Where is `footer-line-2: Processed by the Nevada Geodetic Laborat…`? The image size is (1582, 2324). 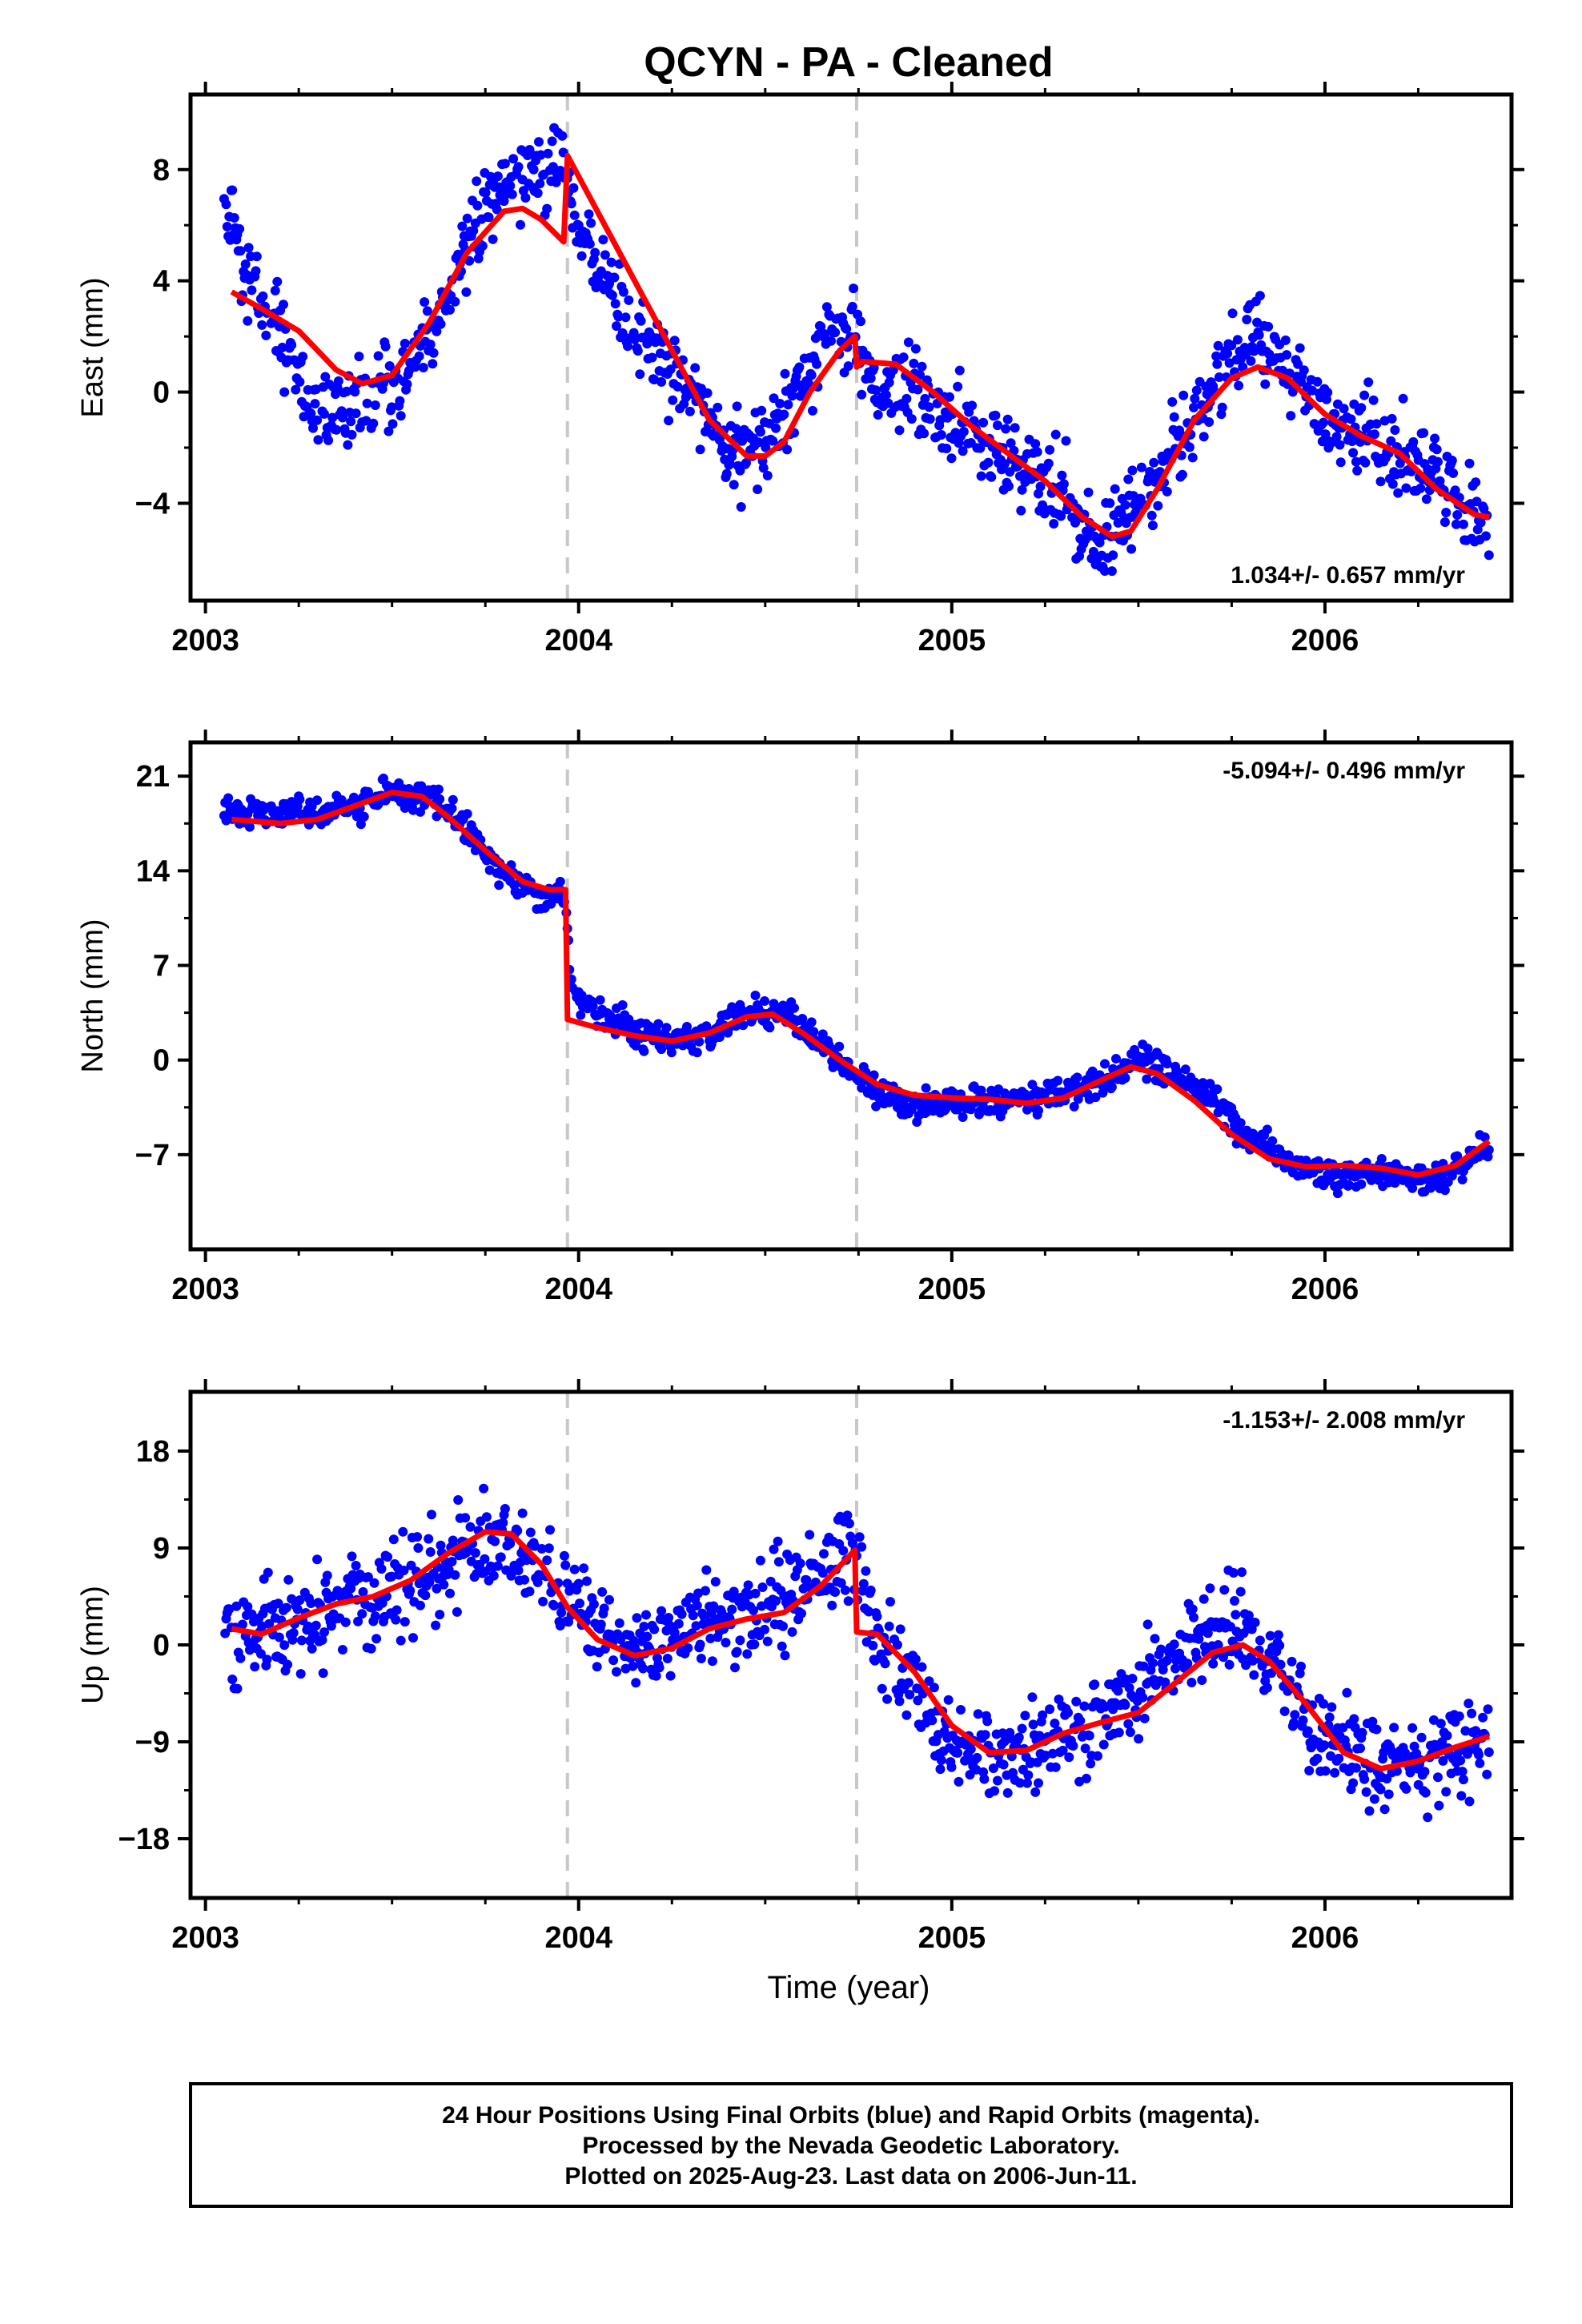
footer-line-2: Processed by the Nevada Geodetic Laborat… is located at coordinates (850, 2146).